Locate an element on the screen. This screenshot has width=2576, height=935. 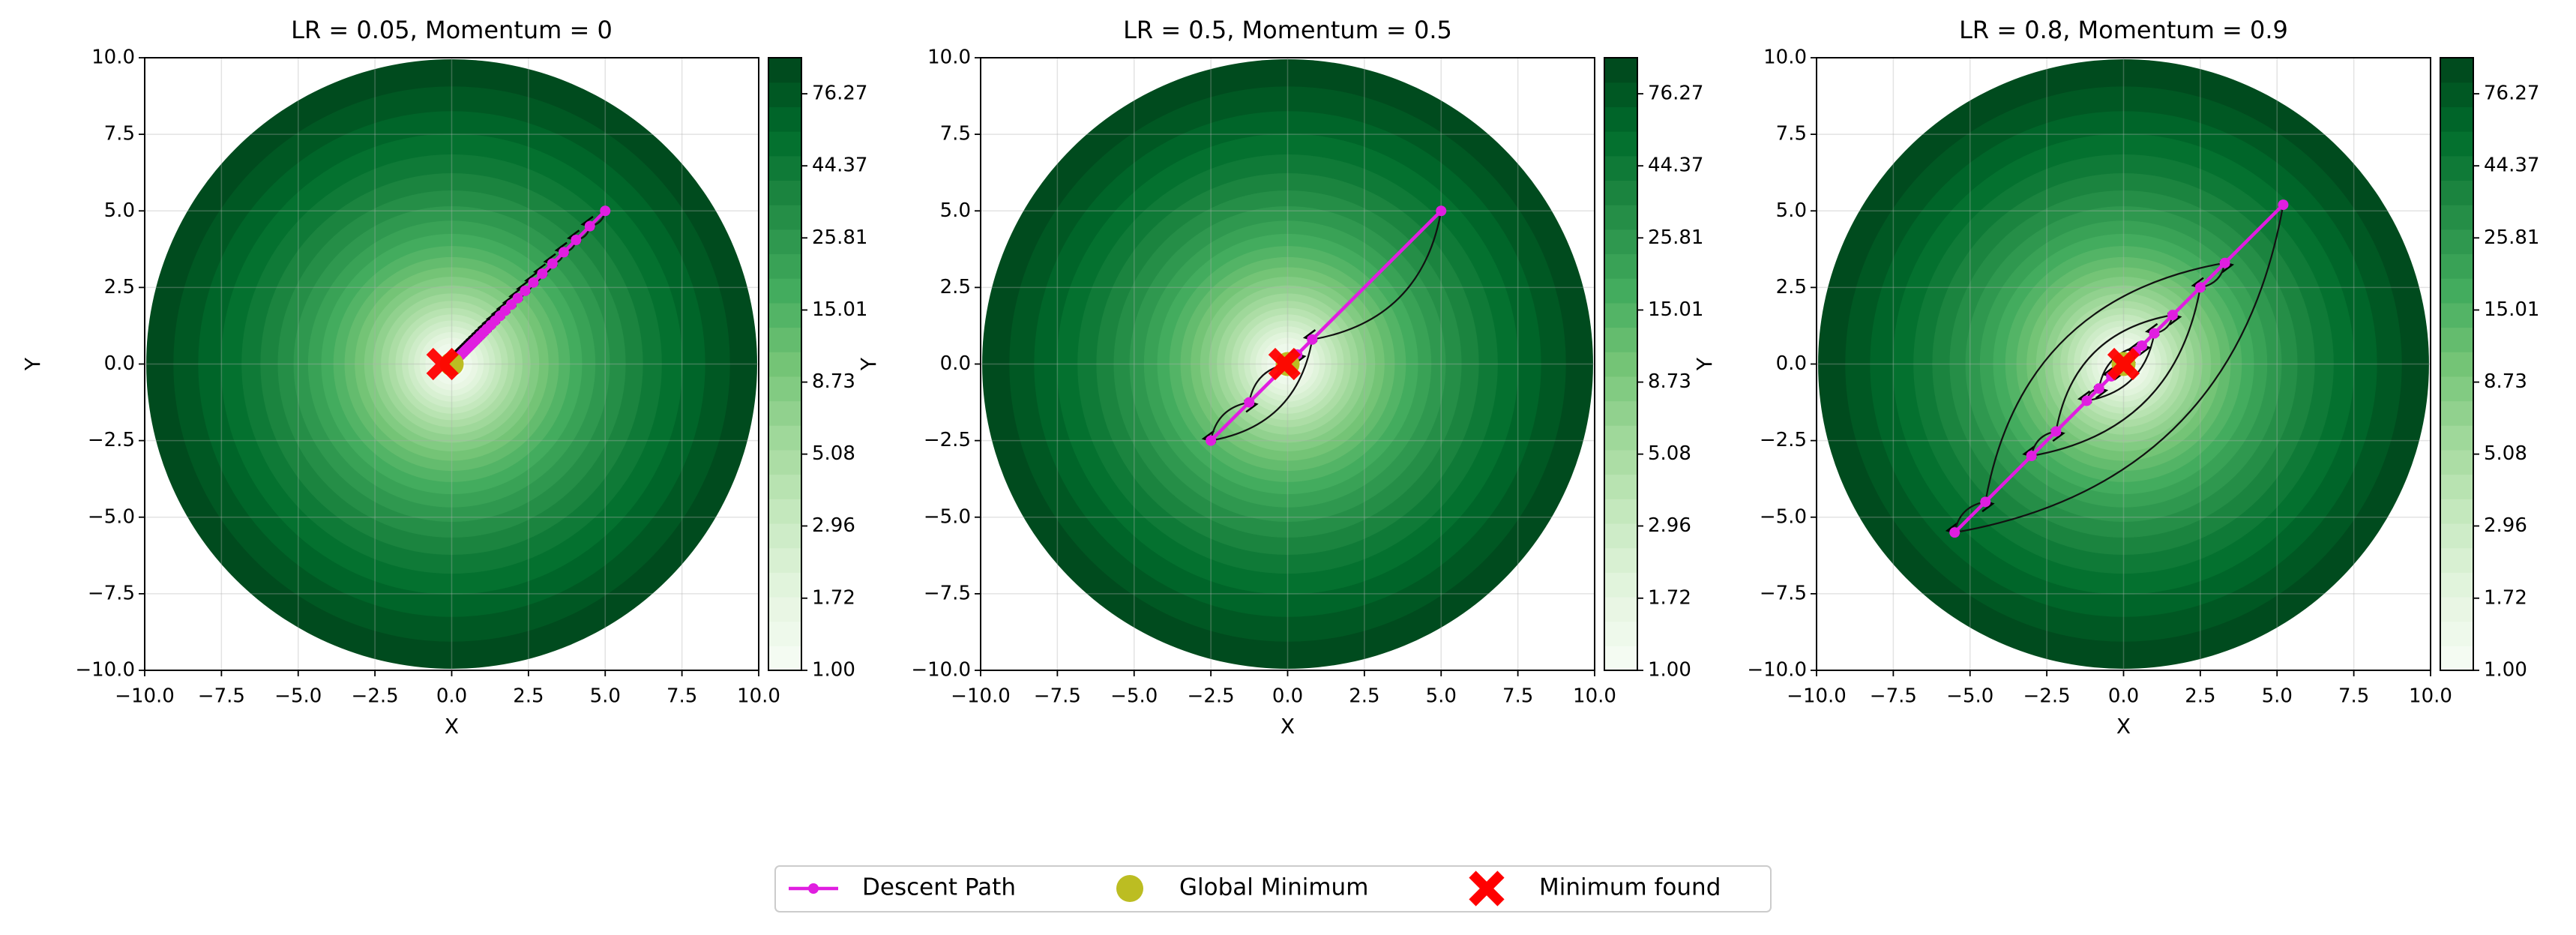
colorbar-tick-label: 15.01 is located at coordinates (2511, 309).